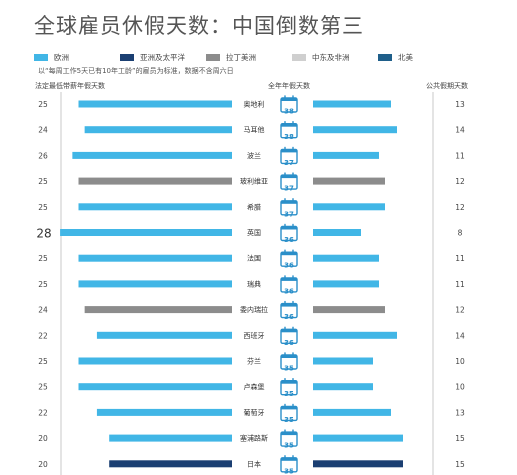 The width and height of the screenshot is (517, 475). I want to click on legend-label: 北美, so click(405, 57).